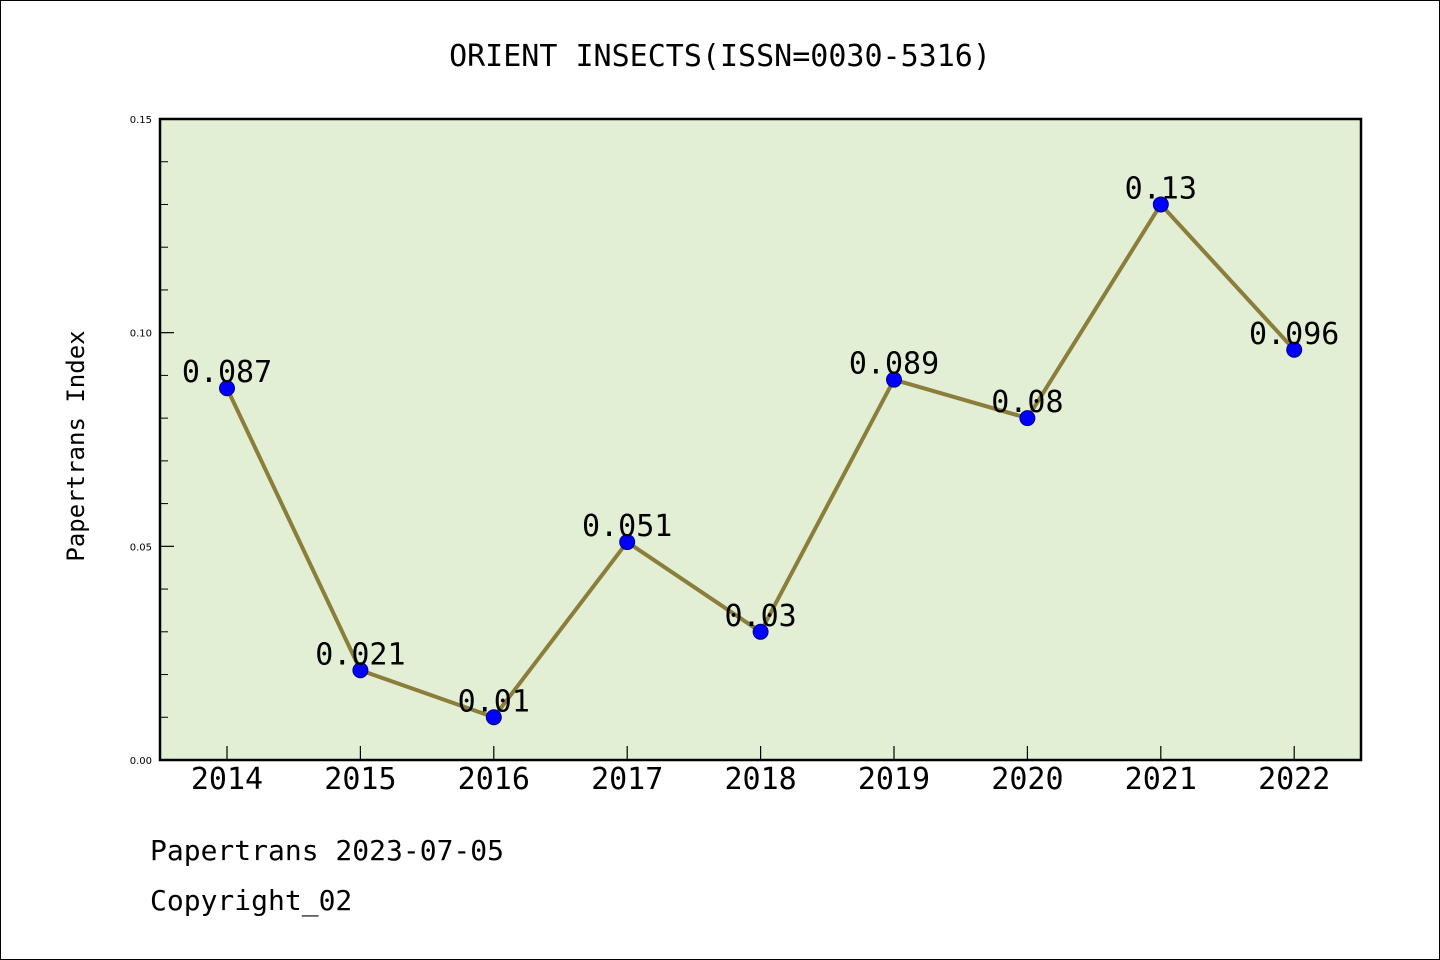 This screenshot has width=1440, height=960. What do you see at coordinates (1294, 334) in the screenshot?
I see `data-label: 0.096` at bounding box center [1294, 334].